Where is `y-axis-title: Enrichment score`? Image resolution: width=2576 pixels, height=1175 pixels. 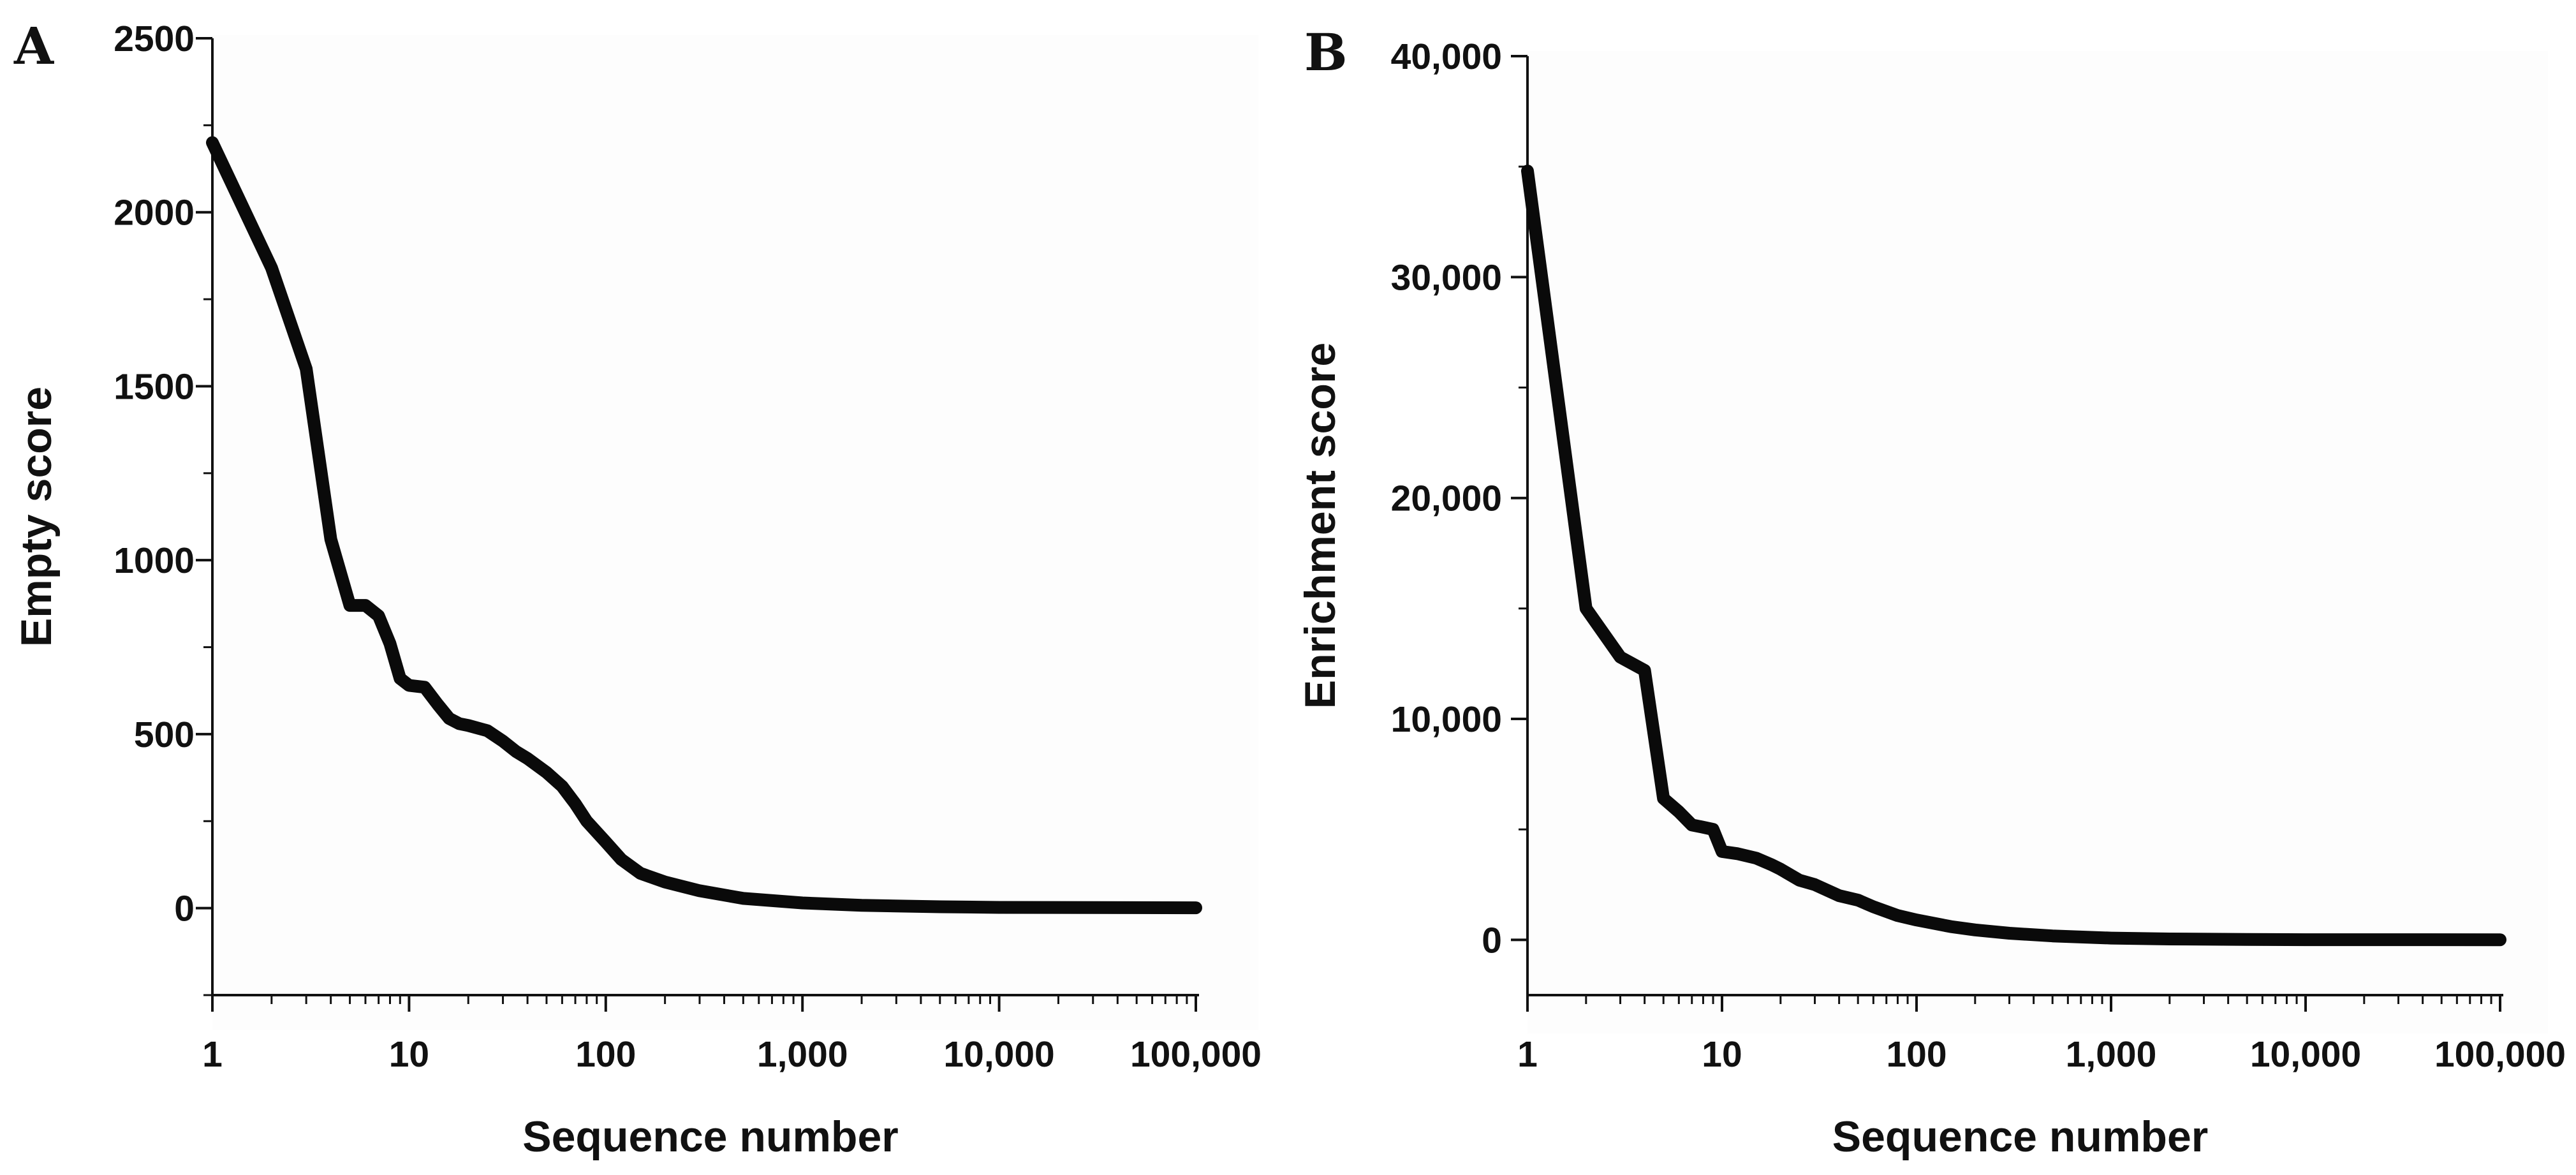
y-axis-title: Enrichment score is located at coordinates (1320, 526).